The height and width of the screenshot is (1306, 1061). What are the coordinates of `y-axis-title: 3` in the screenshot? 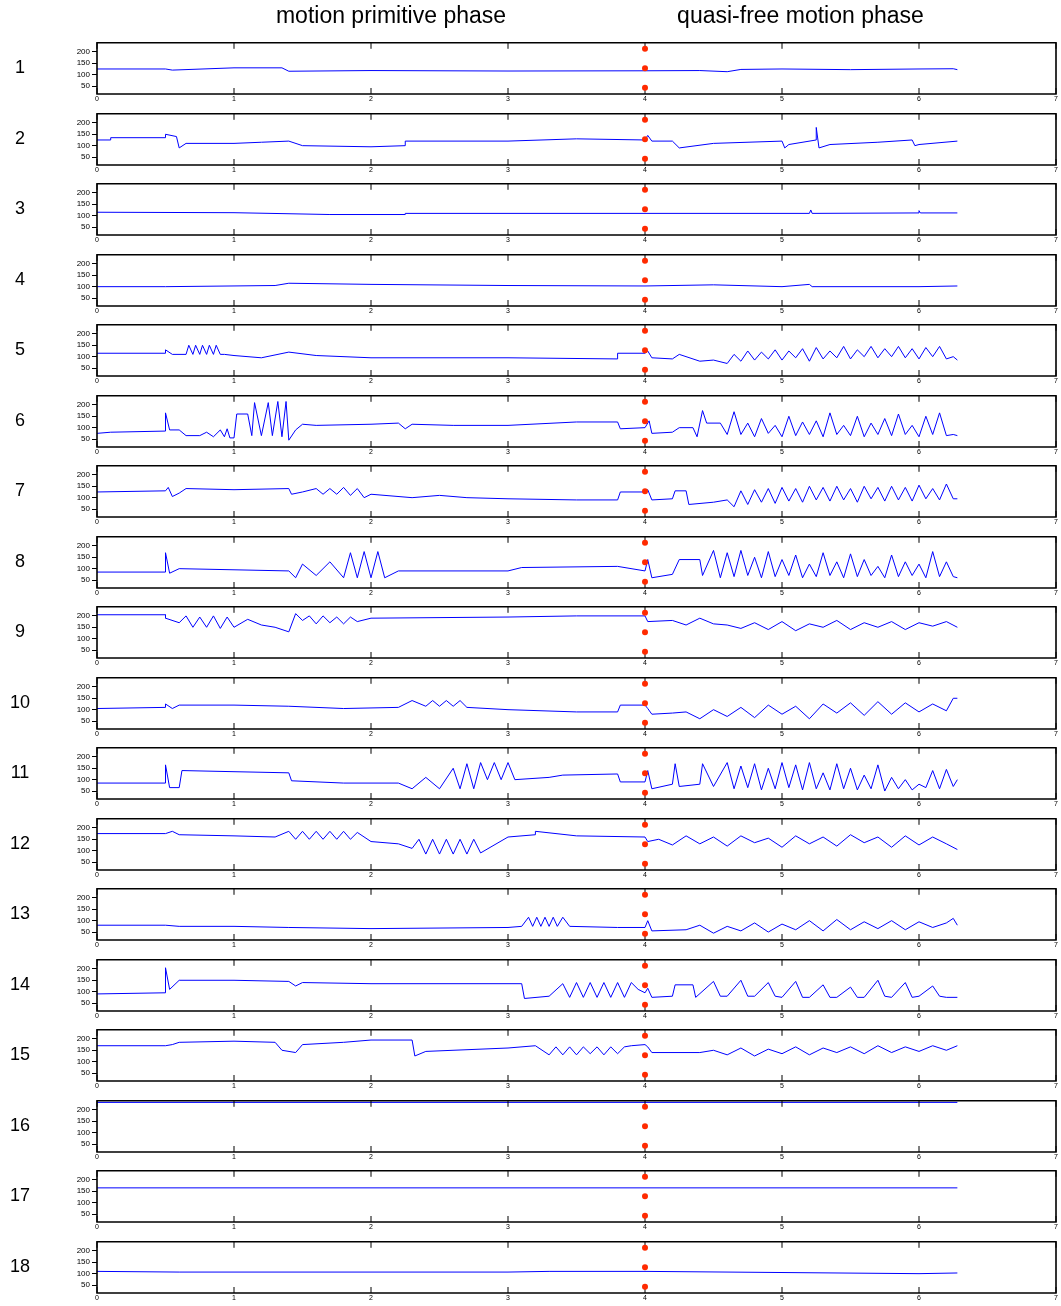 It's located at (20, 209).